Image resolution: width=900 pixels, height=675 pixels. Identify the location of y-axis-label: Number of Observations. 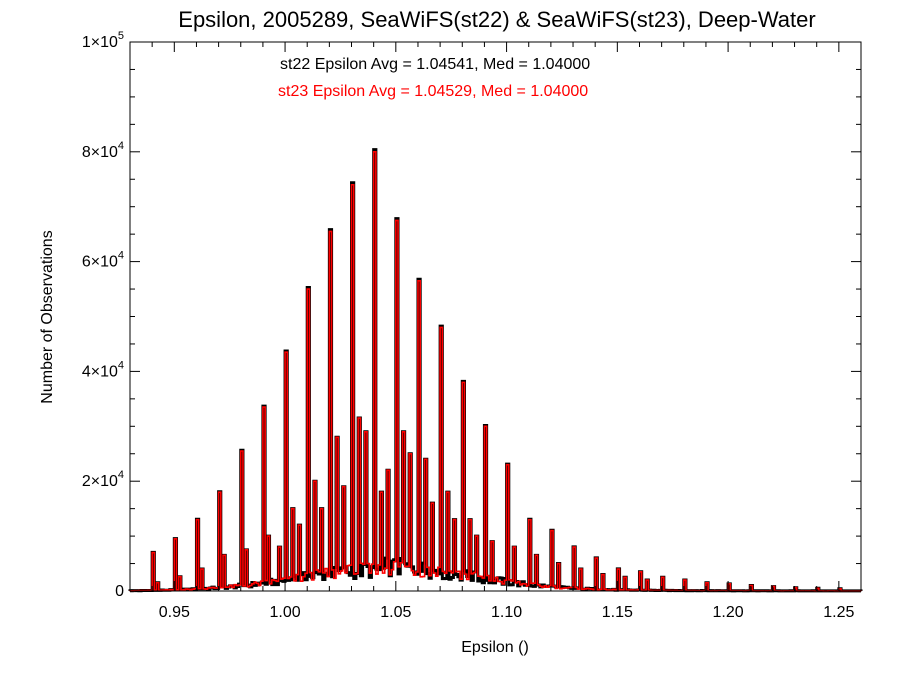
(47, 316).